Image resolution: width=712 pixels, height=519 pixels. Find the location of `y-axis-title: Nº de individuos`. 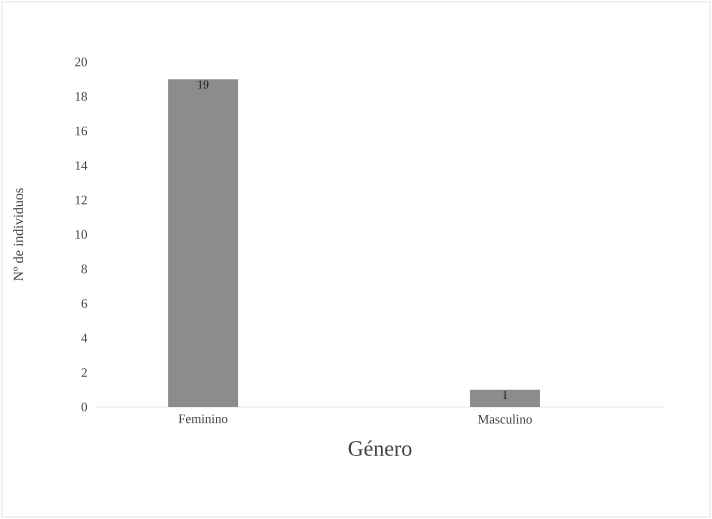

y-axis-title: Nº de individuos is located at coordinates (18, 234).